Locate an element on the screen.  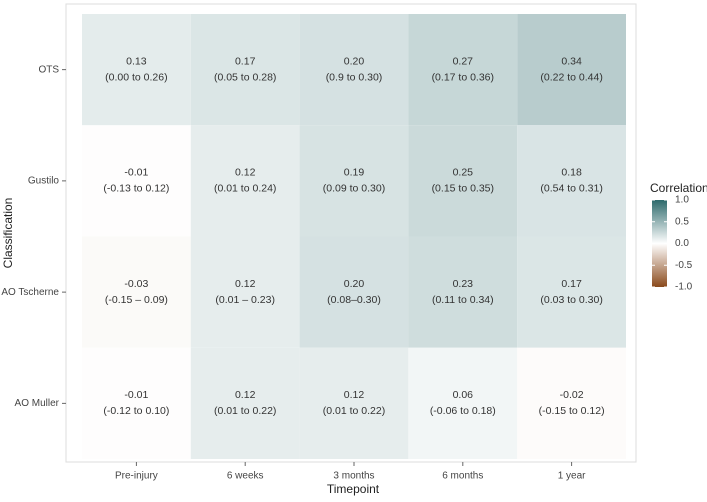
y-tick-label: AO Tscherne is located at coordinates (30, 292).